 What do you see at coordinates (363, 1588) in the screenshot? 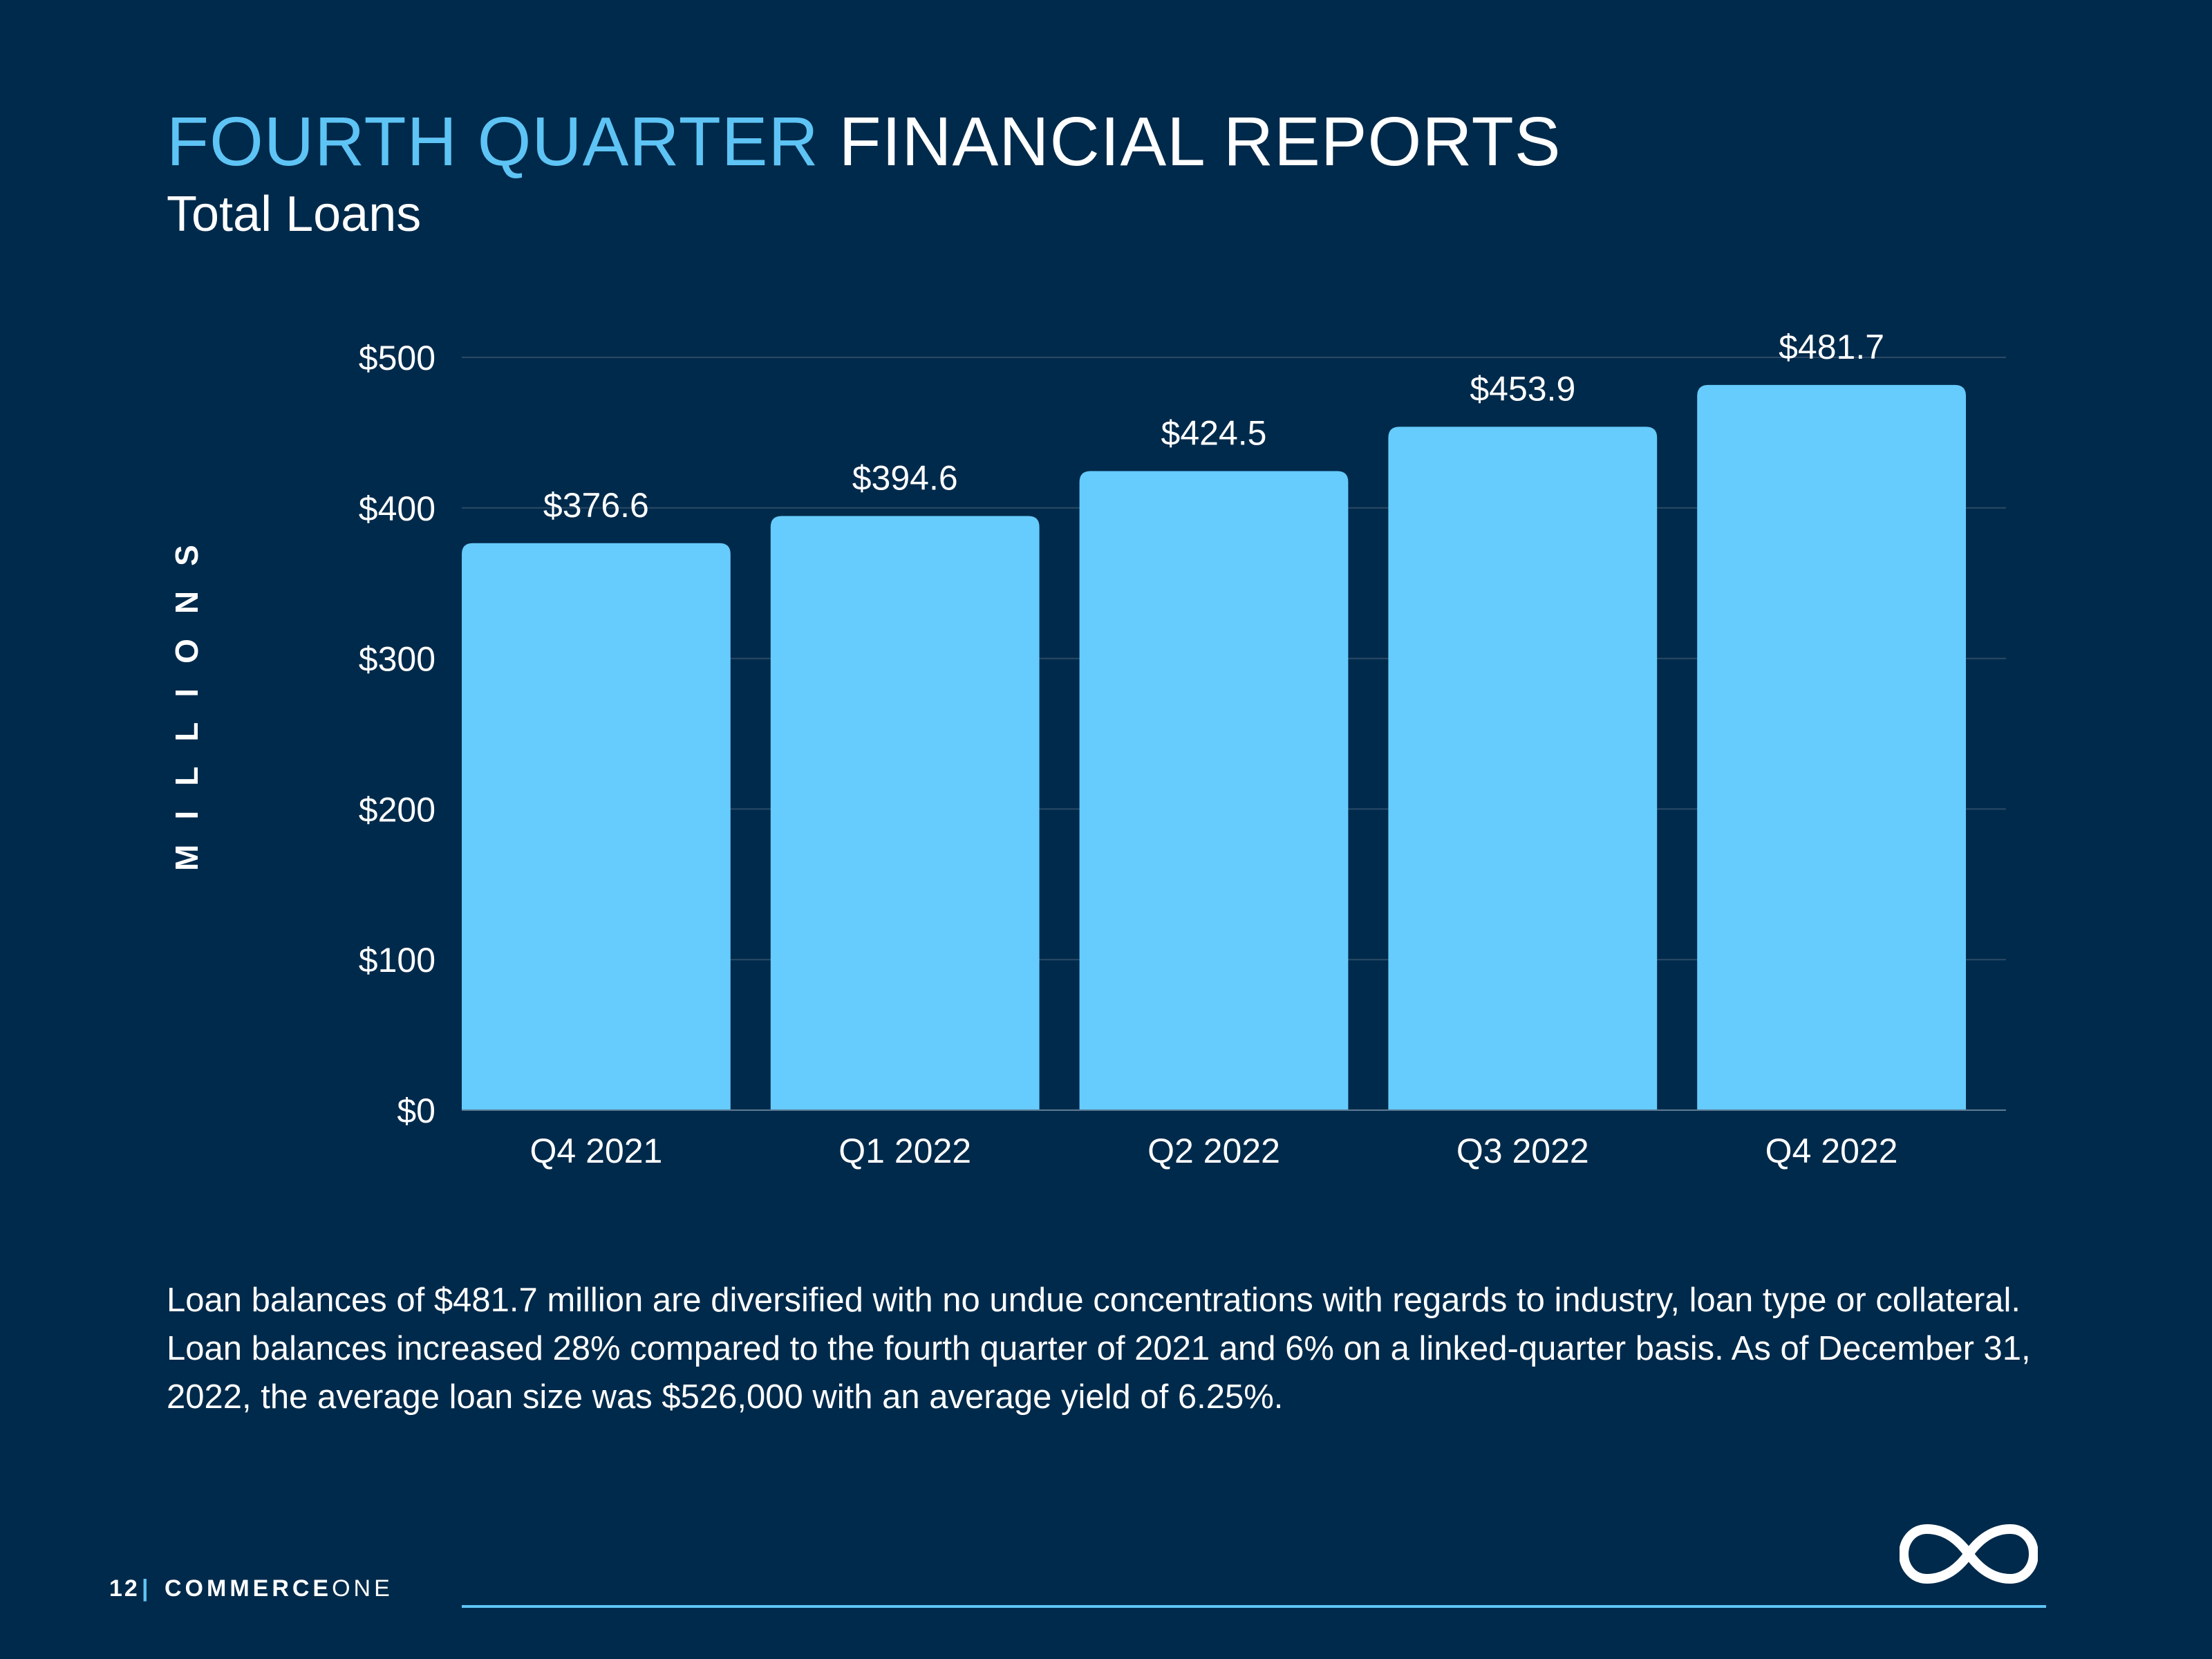
I see `brand-light: ONE` at bounding box center [363, 1588].